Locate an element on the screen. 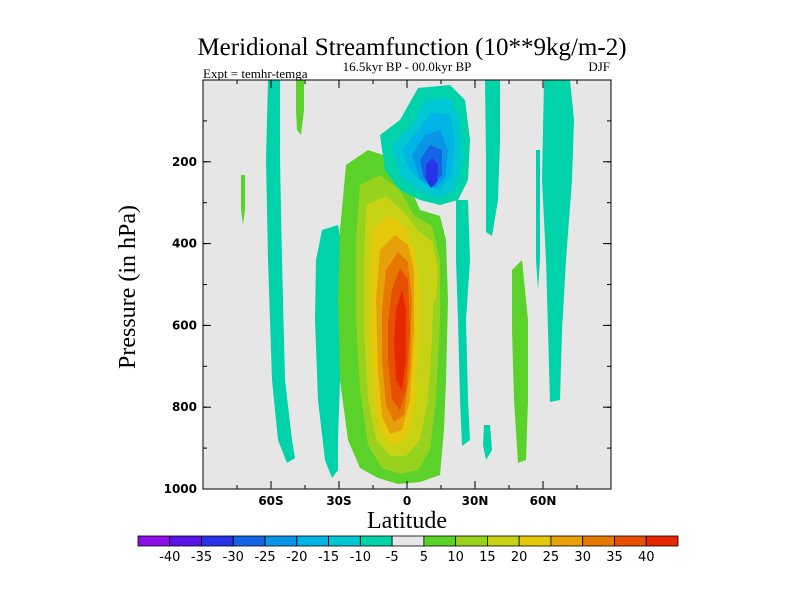 The image size is (800, 600). x-tick-label: 30S is located at coordinates (338, 501).